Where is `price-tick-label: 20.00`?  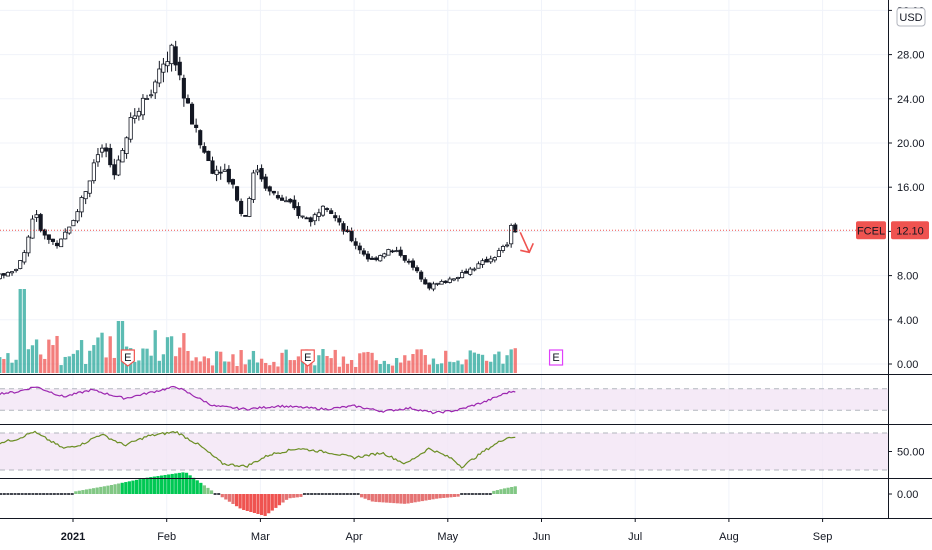
price-tick-label: 20.00 is located at coordinates (911, 144).